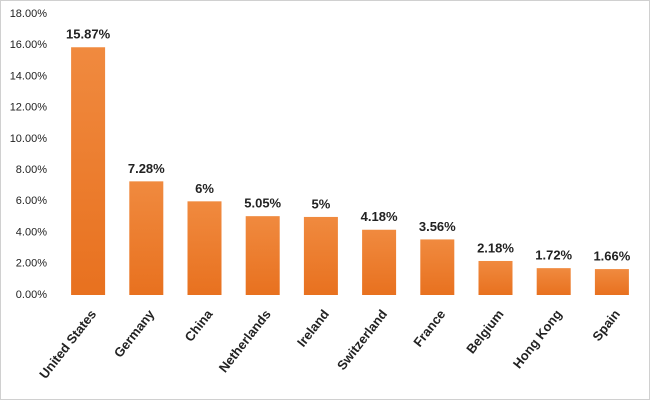 This screenshot has width=650, height=400. Describe the element at coordinates (437, 226) in the screenshot. I see `value-label: 3.56%` at that location.